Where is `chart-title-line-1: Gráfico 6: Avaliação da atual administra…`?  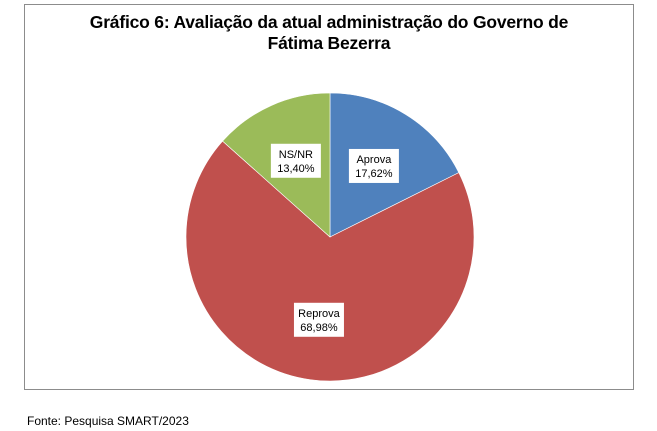 chart-title-line-1: Gráfico 6: Avaliação da atual administra… is located at coordinates (329, 22).